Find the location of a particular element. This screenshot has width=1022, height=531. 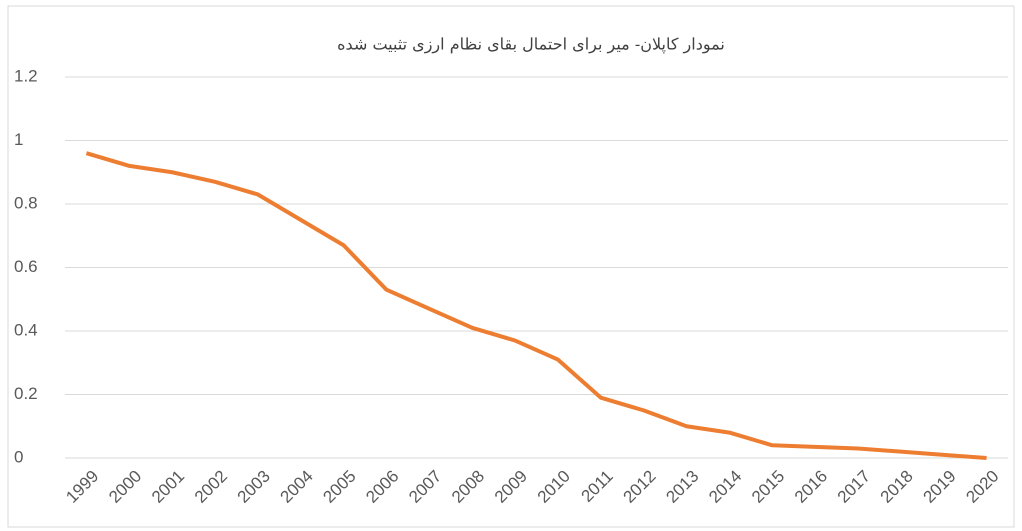

y-tick-label: 0.4 is located at coordinates (26, 329).